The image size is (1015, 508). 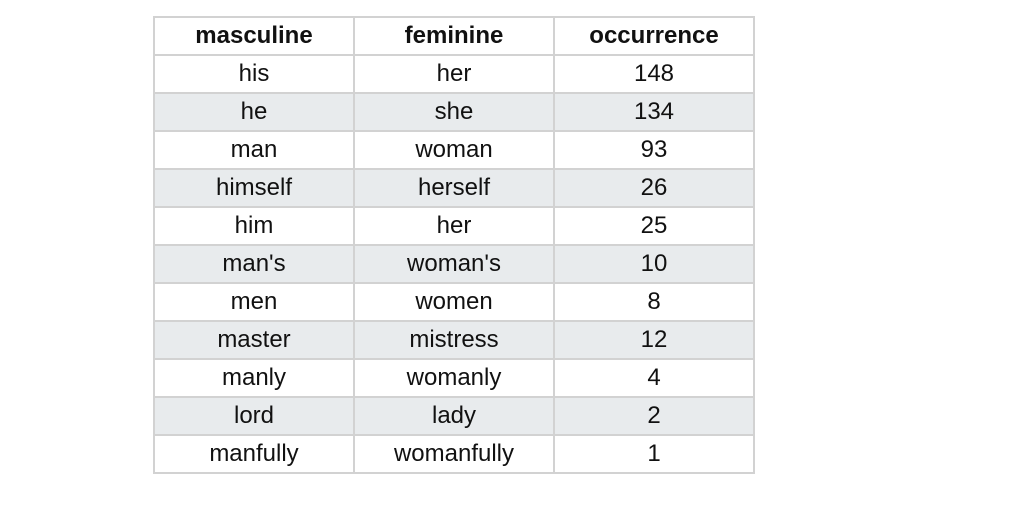 I want to click on cell-occurrence: 8, so click(x=654, y=302).